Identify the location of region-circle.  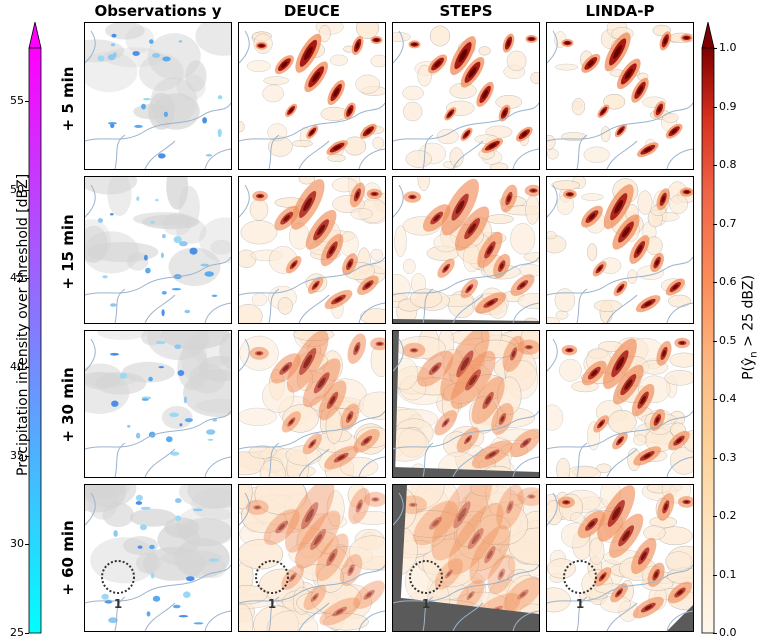
(426, 577).